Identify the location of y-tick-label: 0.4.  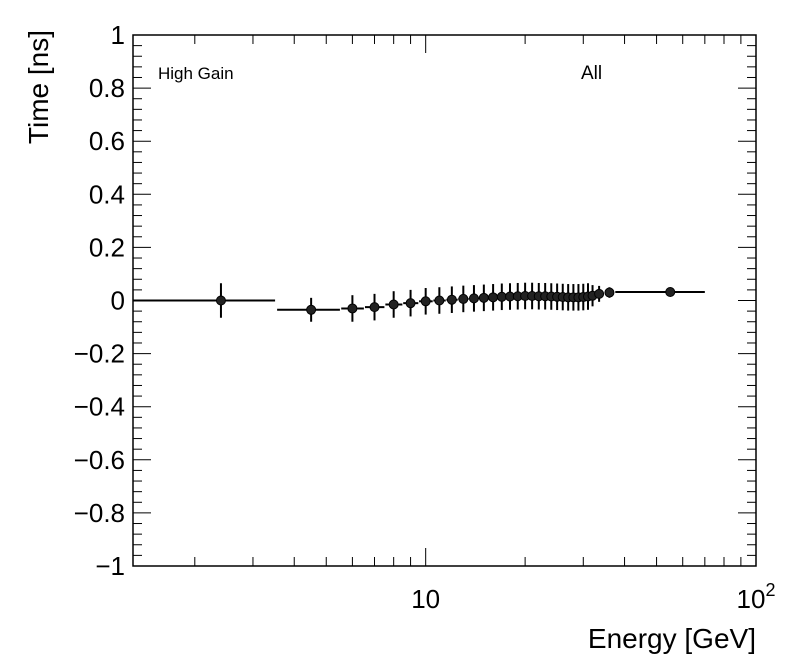
(107, 194).